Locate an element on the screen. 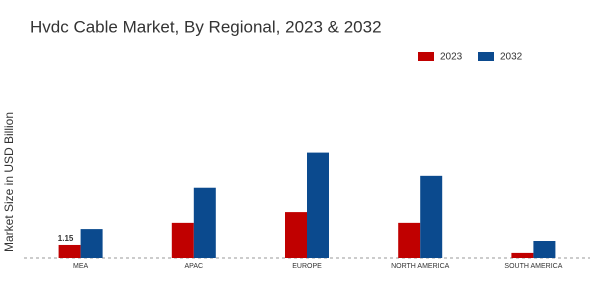 The width and height of the screenshot is (600, 300). y-axis-label: Market Size in USD Billion is located at coordinates (9, 182).